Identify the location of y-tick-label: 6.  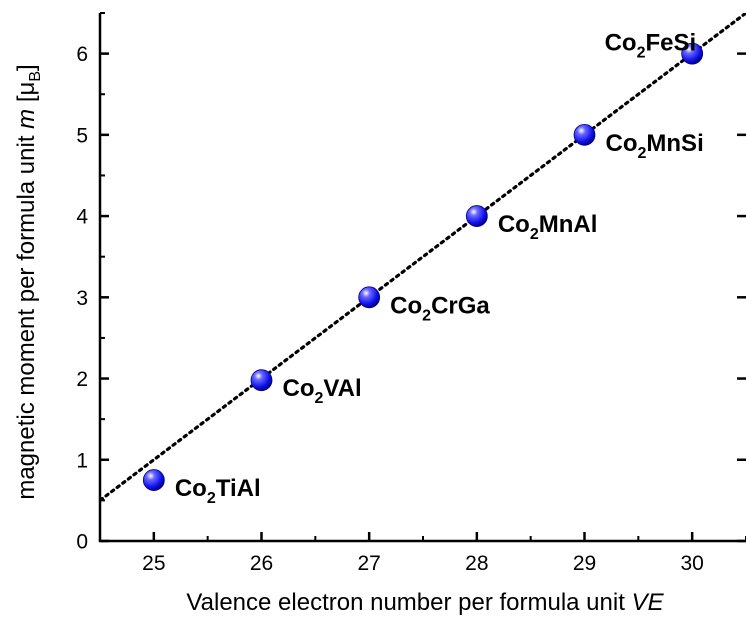
(82, 54).